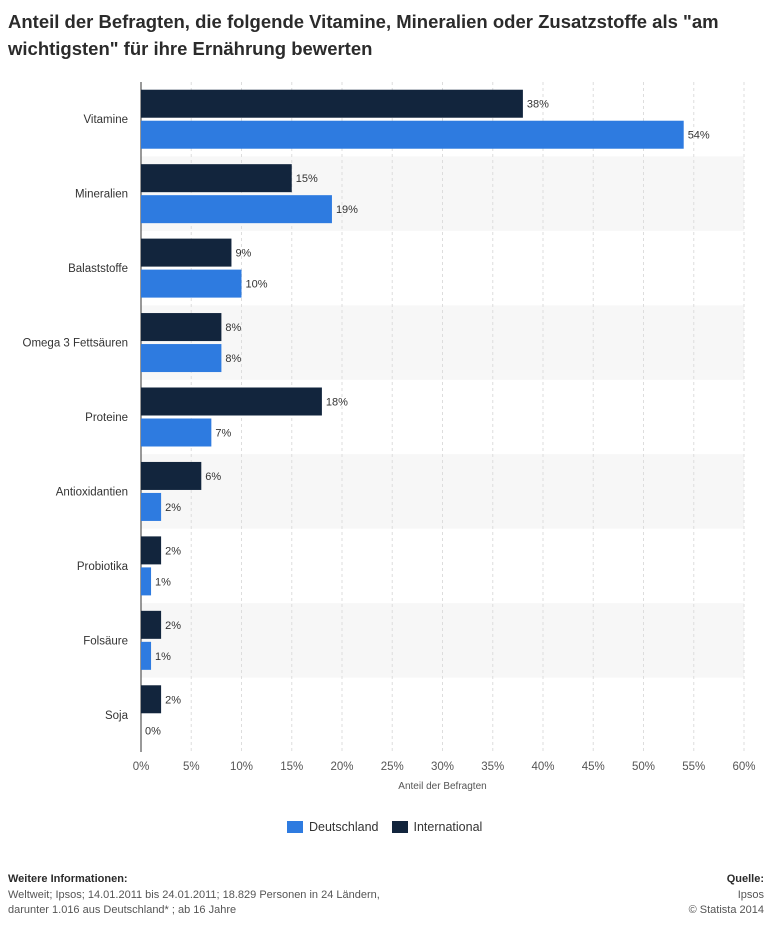 This screenshot has height=925, width=774. I want to click on x-tick-label: 55%, so click(693, 767).